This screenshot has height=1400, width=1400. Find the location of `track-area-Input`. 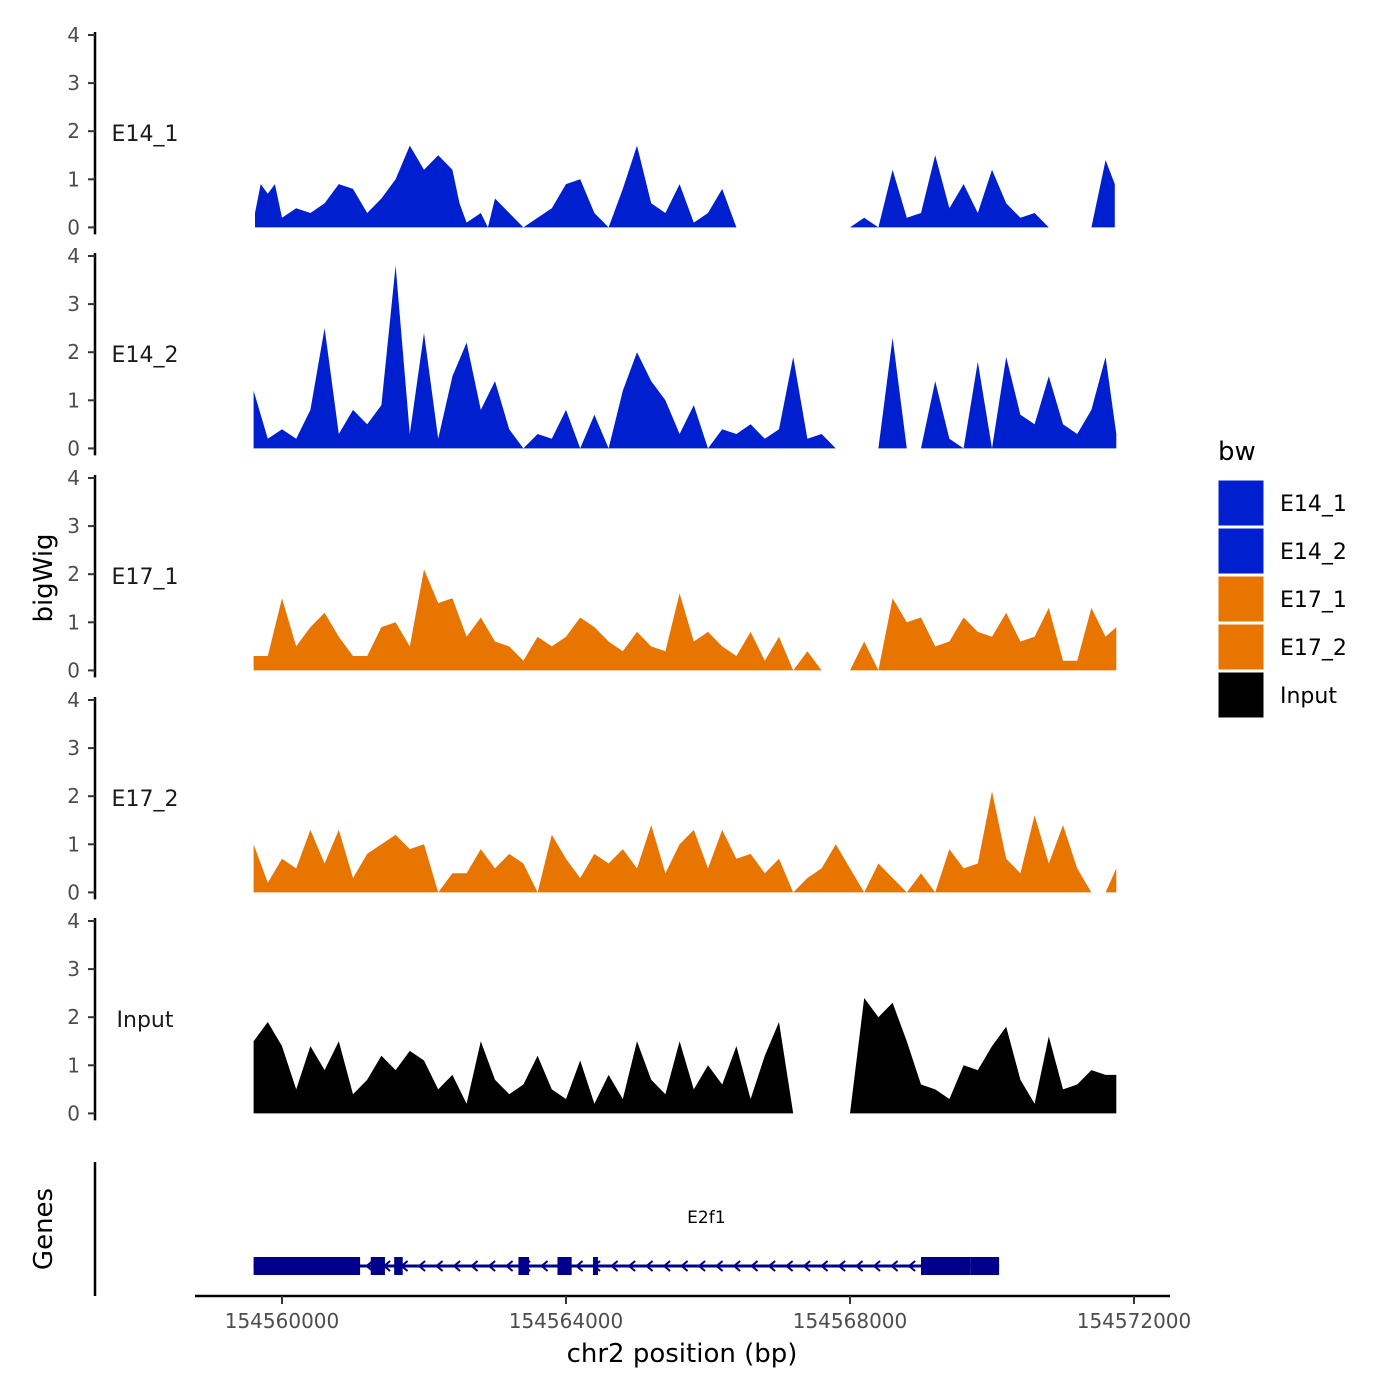

track-area-Input is located at coordinates (685, 1056).